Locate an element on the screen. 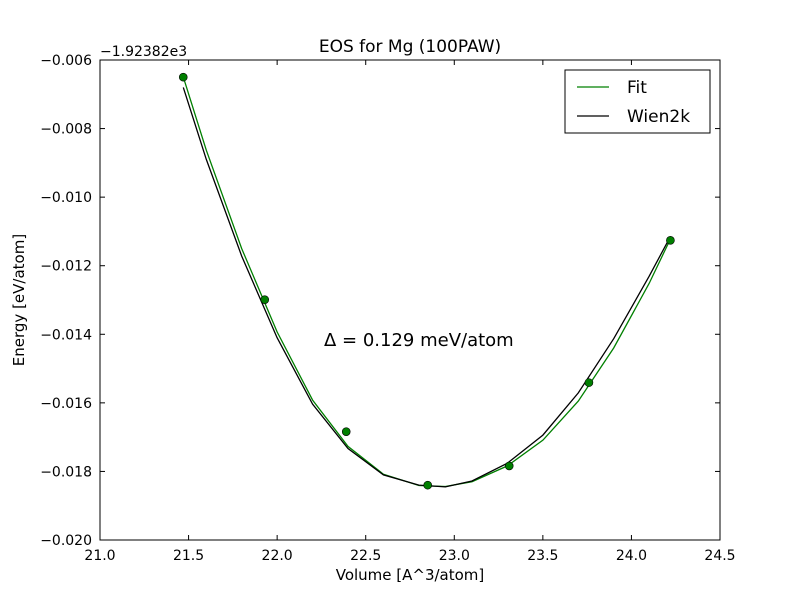 The image size is (800, 600). y-tick-label: −0.018 is located at coordinates (66, 472).